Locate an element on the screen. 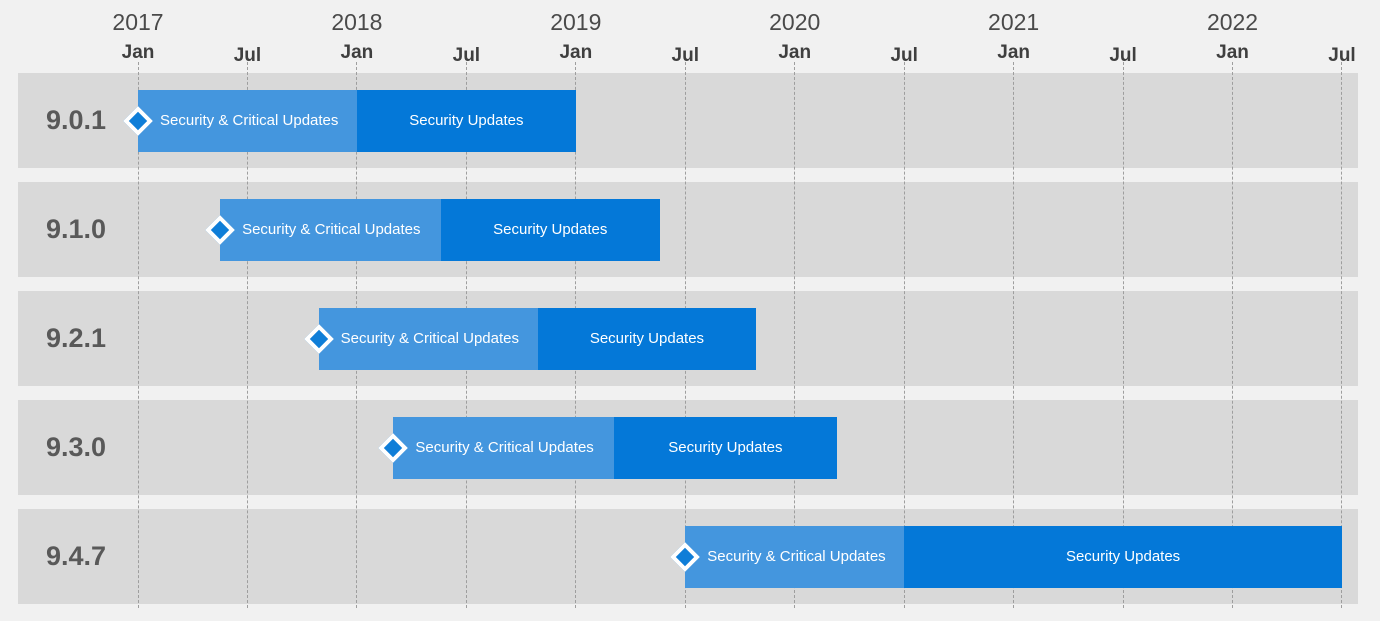 The image size is (1380, 621). axis-year-label: 2022 is located at coordinates (1232, 22).